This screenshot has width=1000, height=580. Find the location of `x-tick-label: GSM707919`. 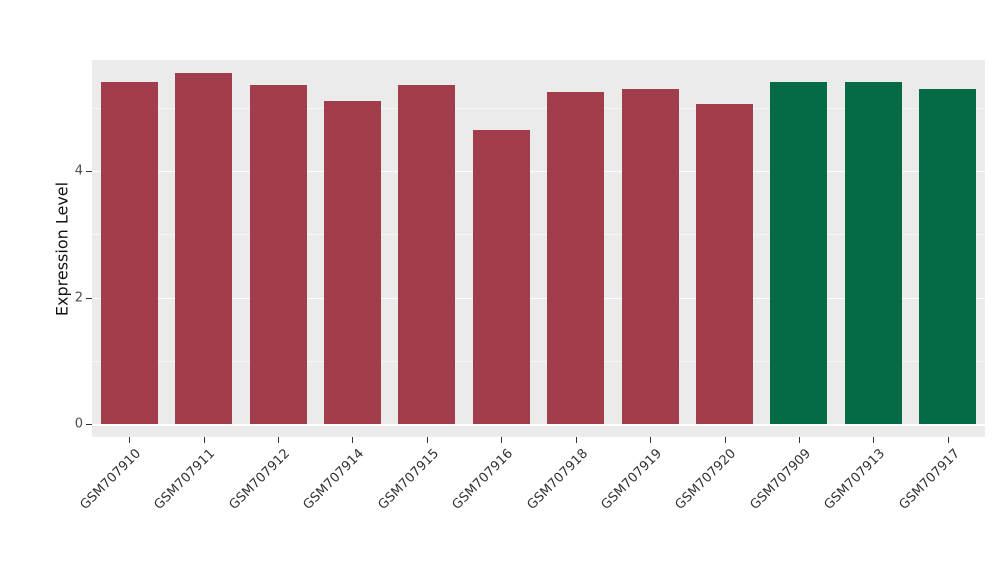

x-tick-label: GSM707919 is located at coordinates (632, 479).